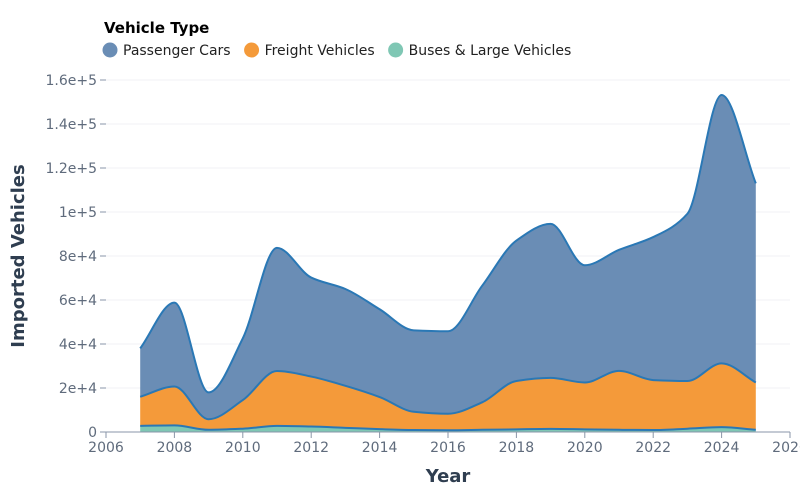  Describe the element at coordinates (78, 301) in the screenshot. I see `y-tick-label: 6e+4` at that location.